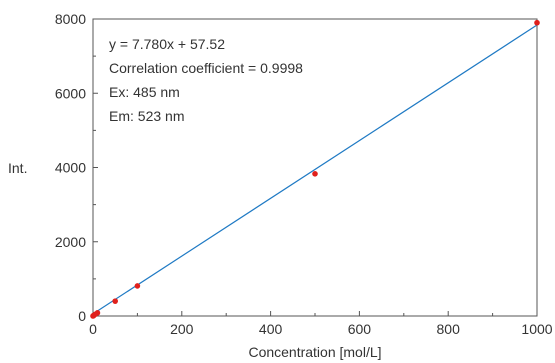 This screenshot has width=555, height=363. I want to click on x-tick-label: 800, so click(449, 329).